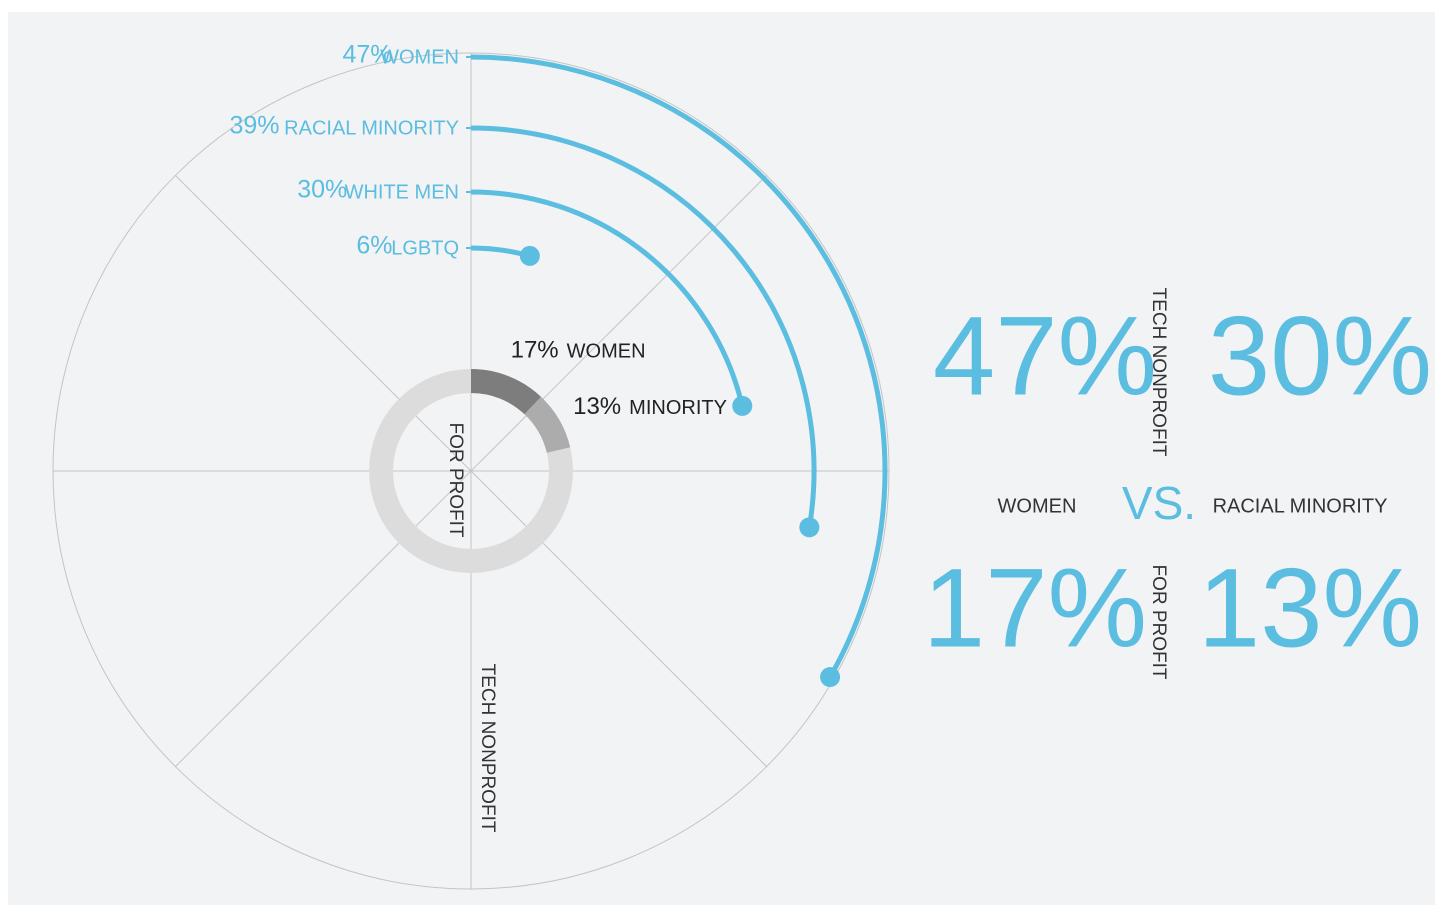  What do you see at coordinates (1300, 506) in the screenshot?
I see `column-label: RACIAL MINORITY` at bounding box center [1300, 506].